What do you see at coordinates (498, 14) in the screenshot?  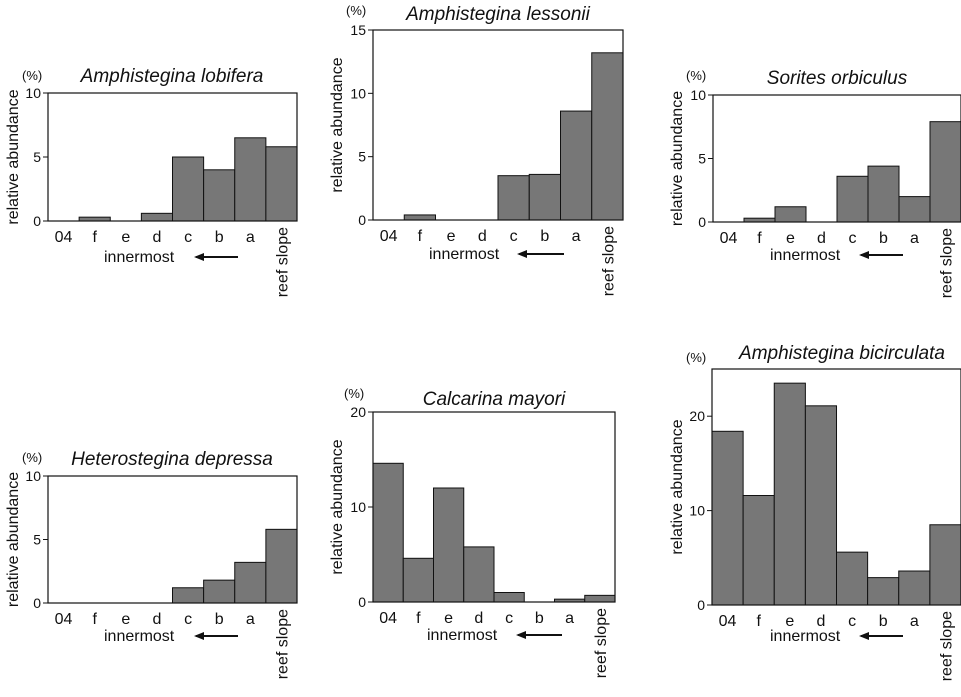 I see `chart-title: Amphistegina lessonii` at bounding box center [498, 14].